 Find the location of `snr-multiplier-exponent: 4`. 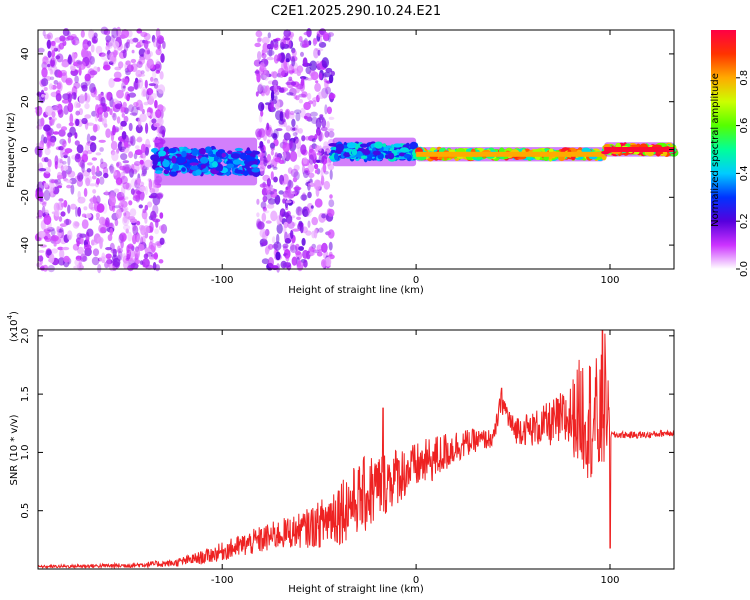

snr-multiplier-exponent: 4 is located at coordinates (10, 316).